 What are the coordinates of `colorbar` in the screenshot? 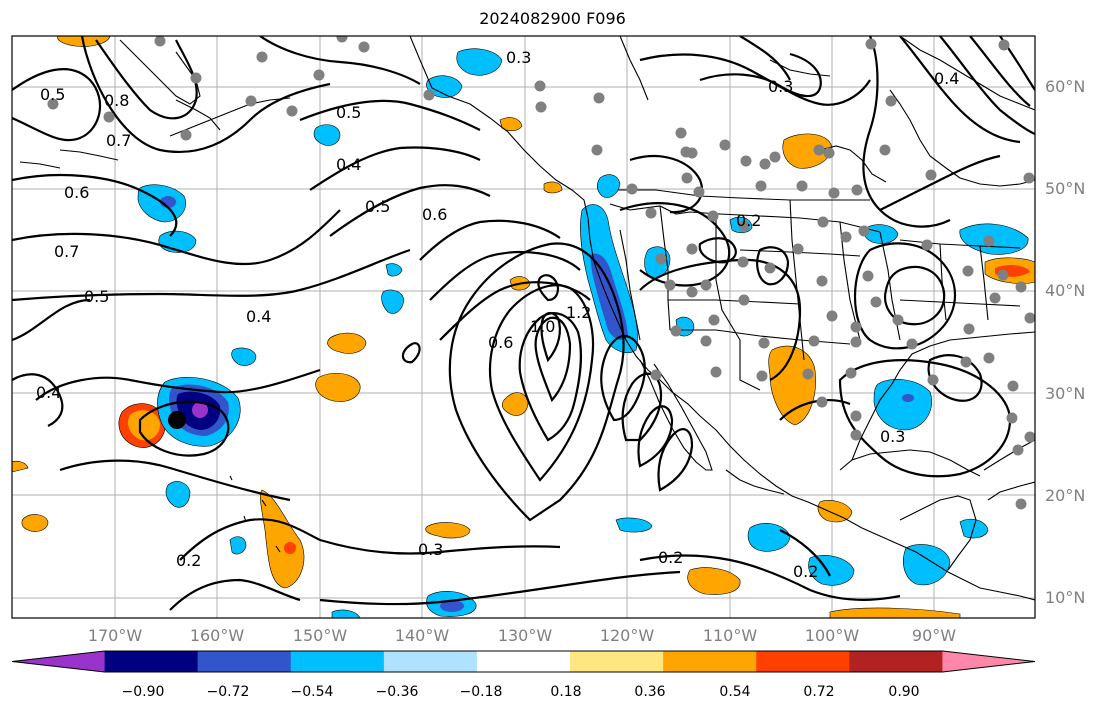 It's located at (523, 661).